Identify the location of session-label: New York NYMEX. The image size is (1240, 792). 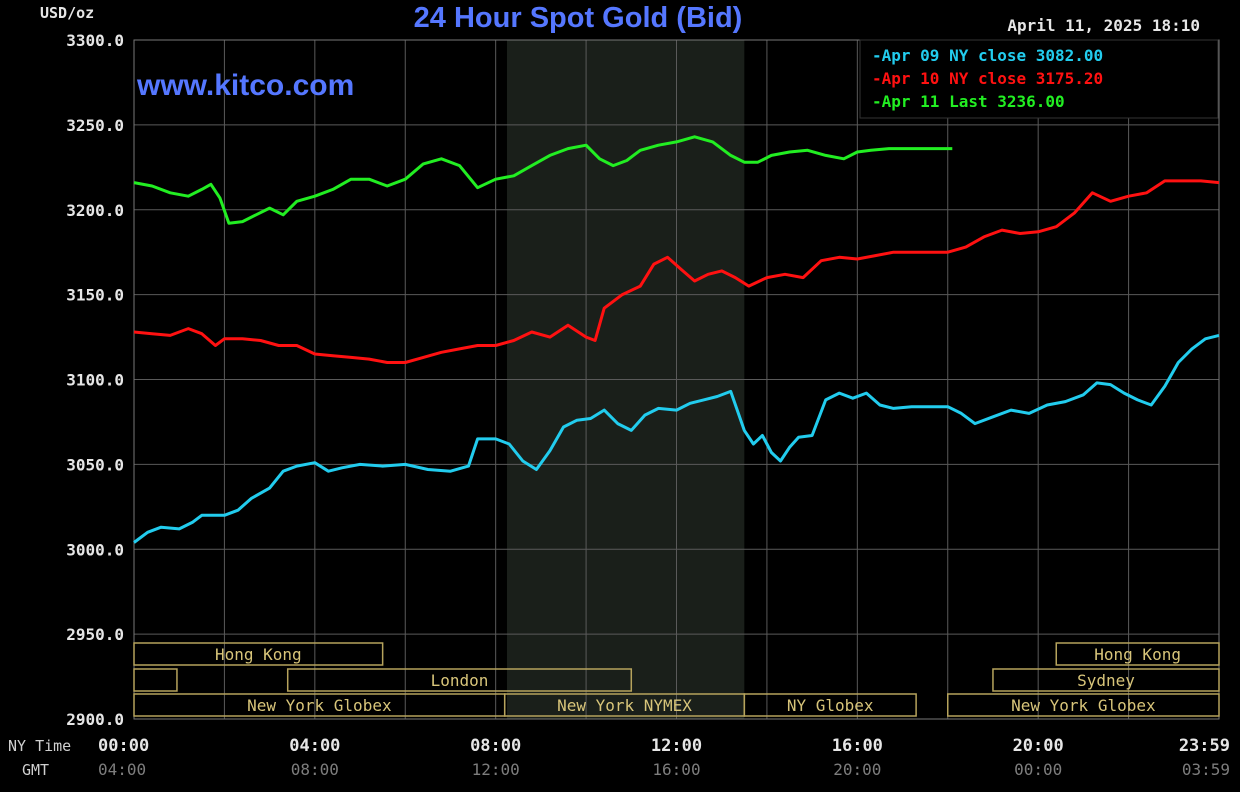
(624, 705).